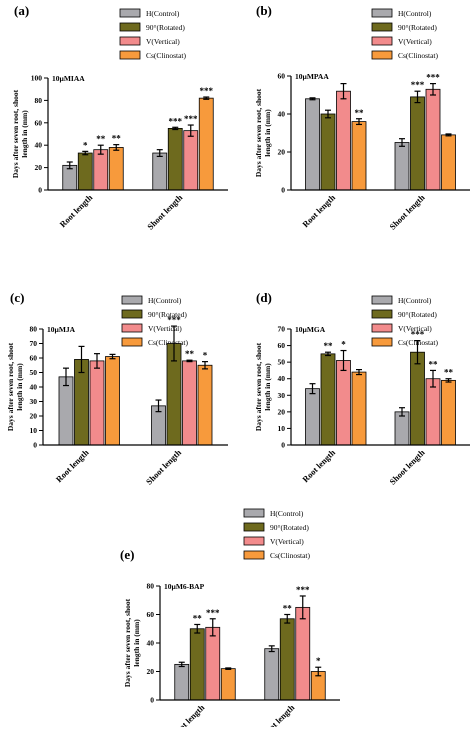 This screenshot has height=732, width=474. I want to click on y-tick-label: 100, so click(37, 78).